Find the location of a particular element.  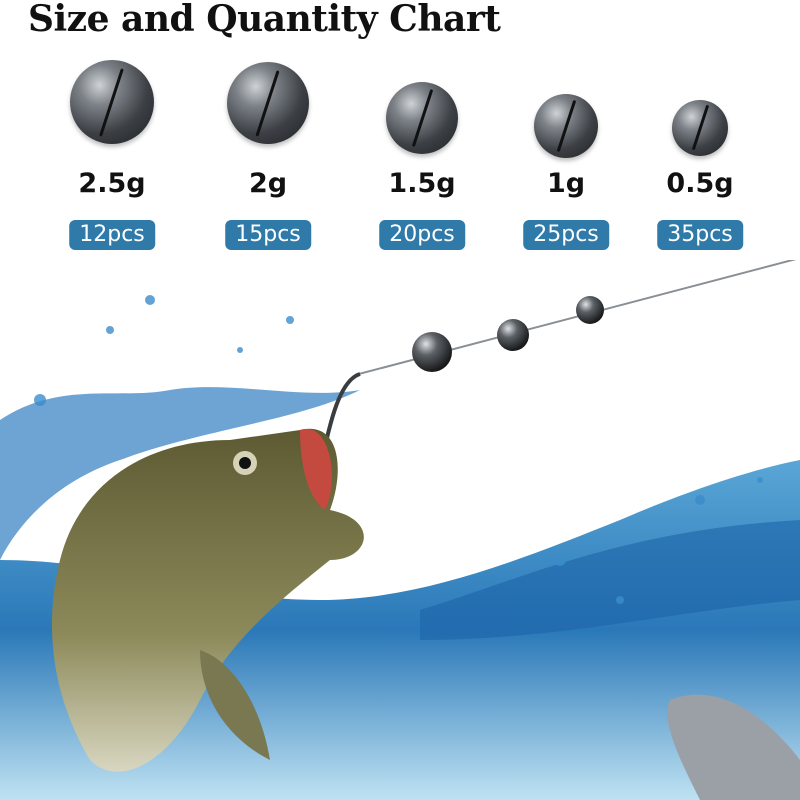

quantity-badge: 20pcs is located at coordinates (422, 235).